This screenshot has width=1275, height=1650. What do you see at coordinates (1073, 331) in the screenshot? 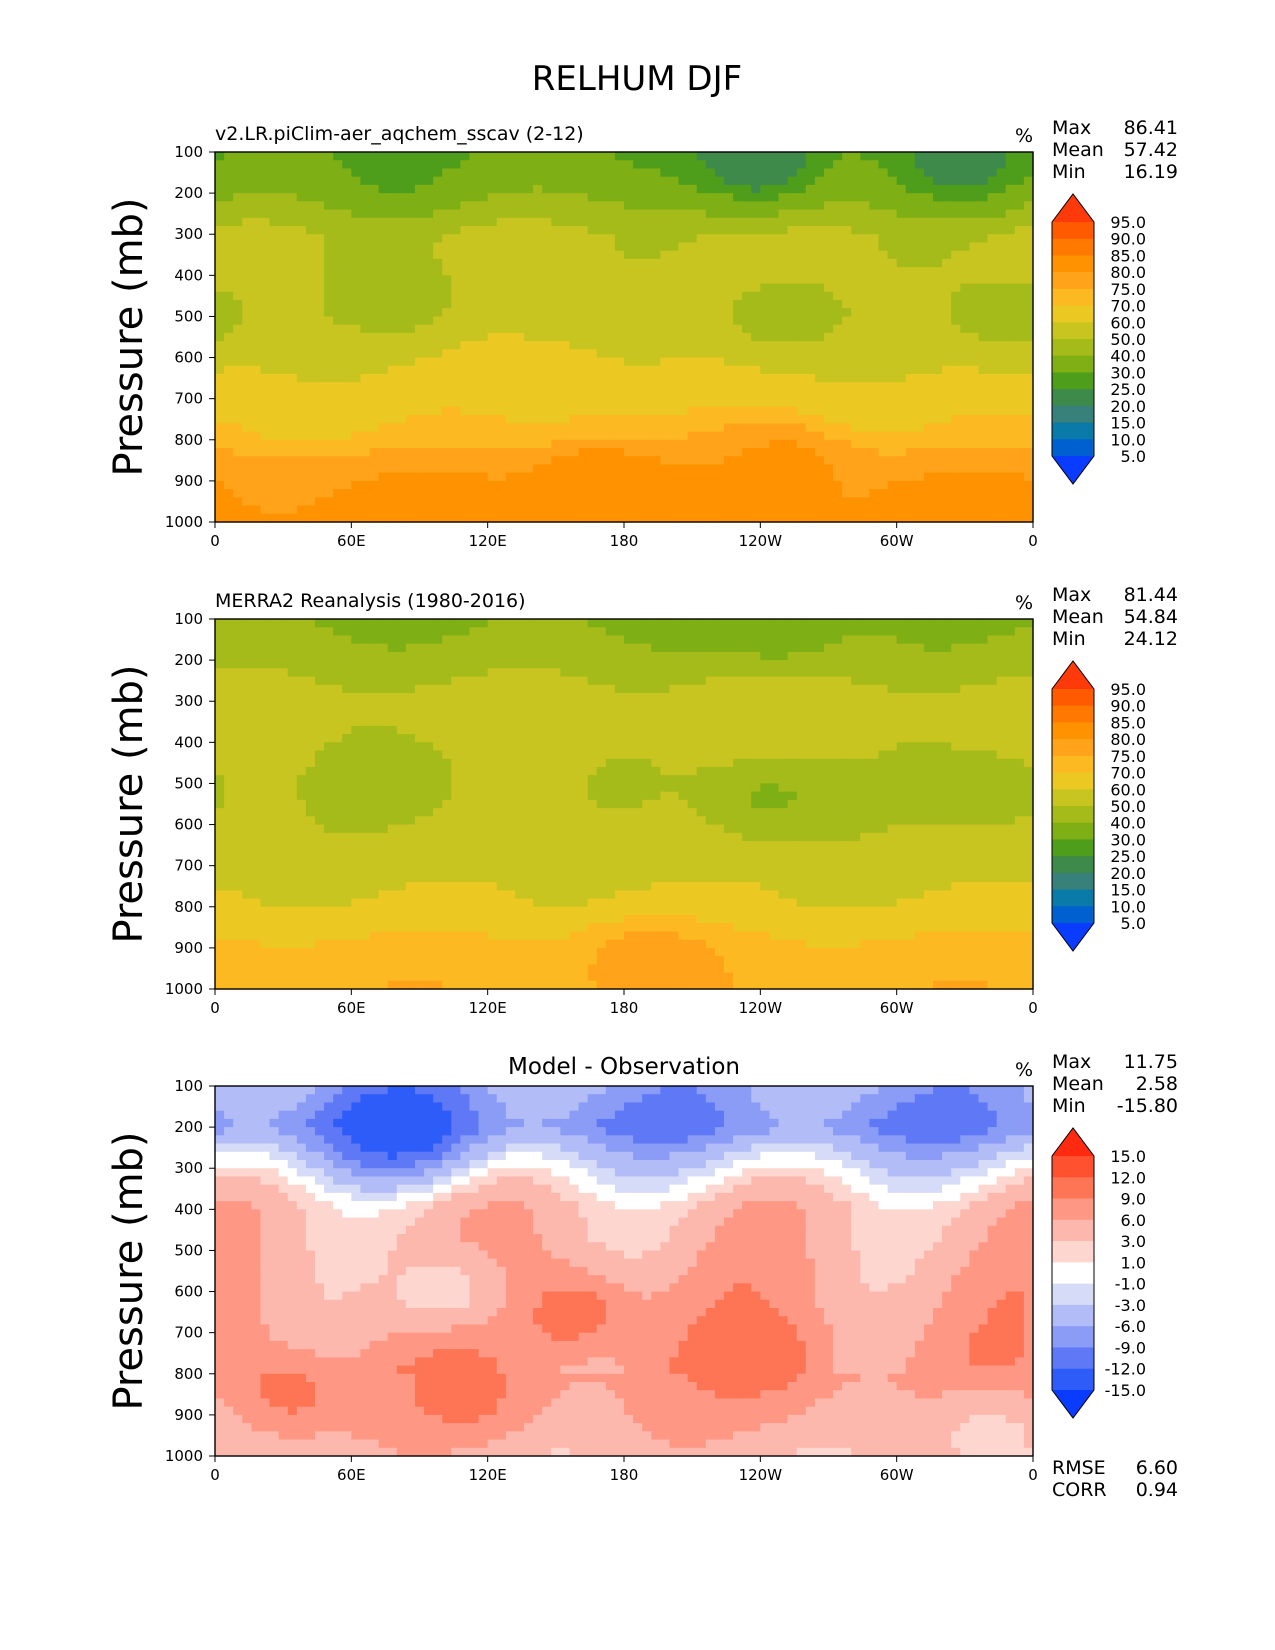
I see `colorbar-segment` at bounding box center [1073, 331].